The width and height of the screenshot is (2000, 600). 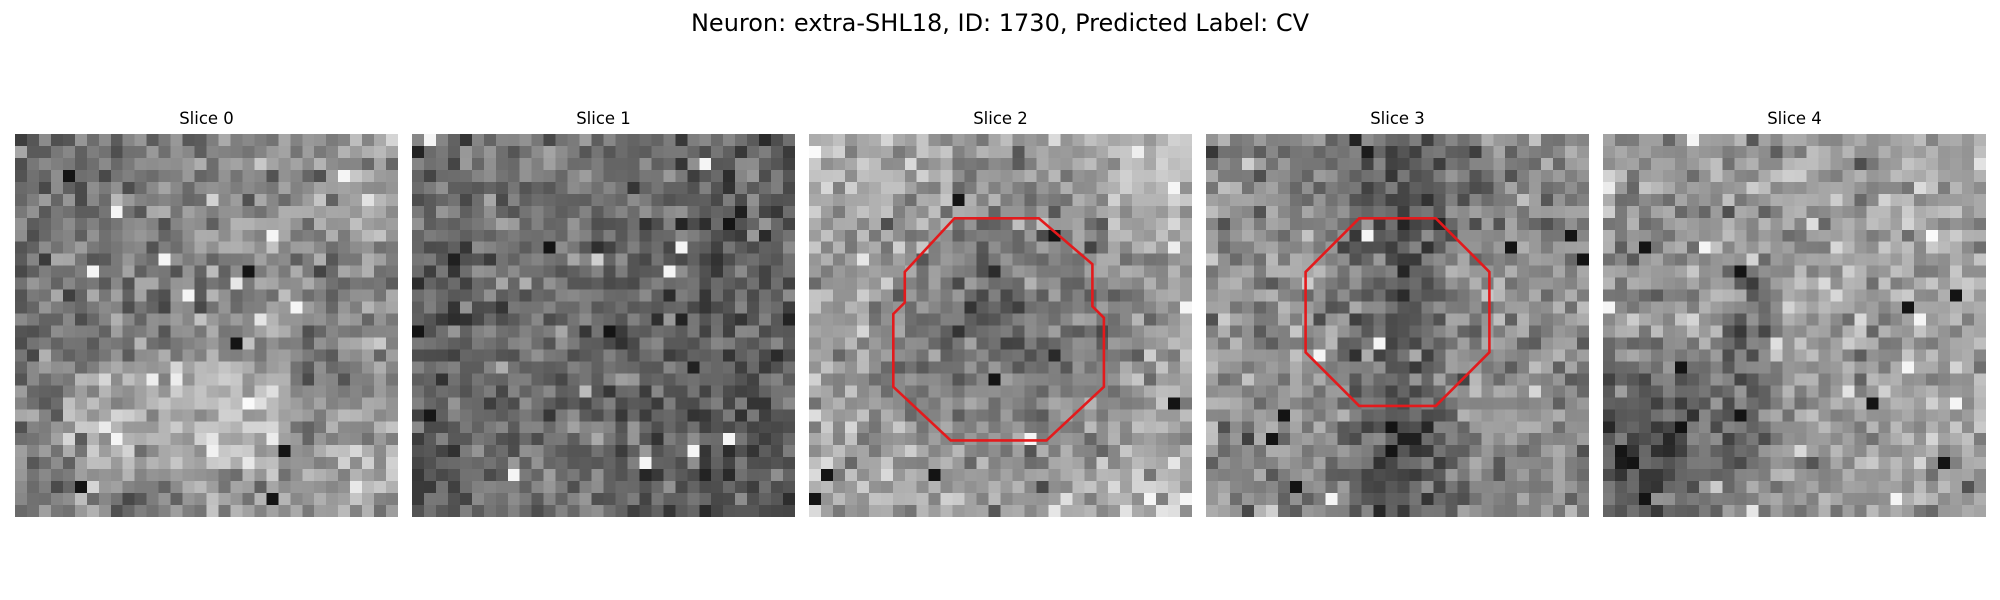 What do you see at coordinates (1000, 118) in the screenshot?
I see `slice-title: Slice 2` at bounding box center [1000, 118].